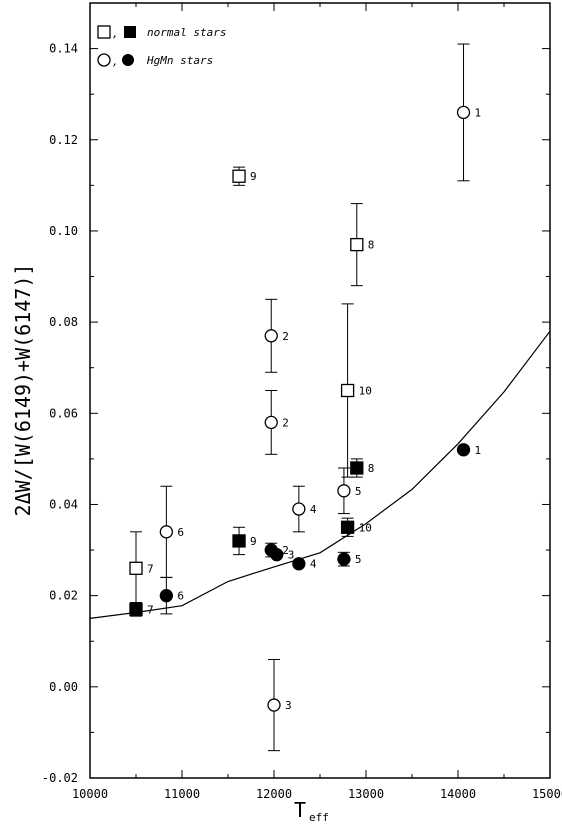 The width and height of the screenshot is (562, 824). What do you see at coordinates (63, 504) in the screenshot?
I see `y-tick-label: 0.04` at bounding box center [63, 504].